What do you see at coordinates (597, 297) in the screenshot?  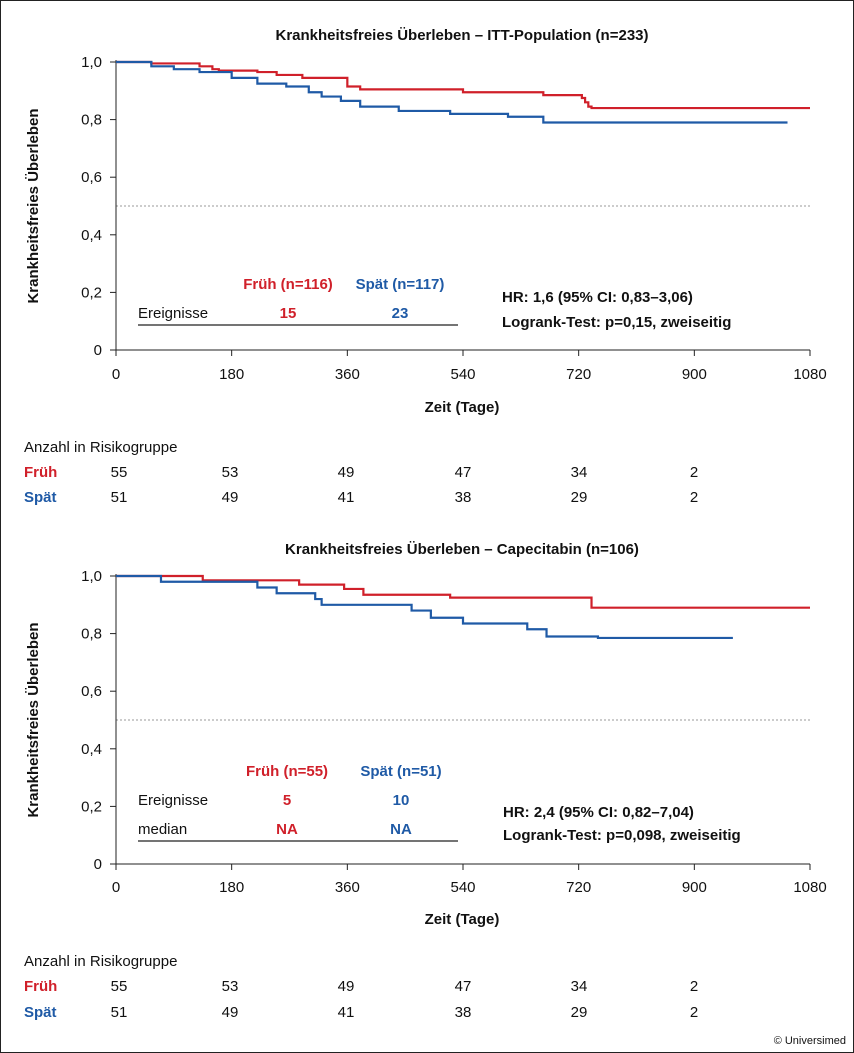 I see `stats-text: HR: 1,6 (95% CI: 0,83–3,06)` at bounding box center [597, 297].